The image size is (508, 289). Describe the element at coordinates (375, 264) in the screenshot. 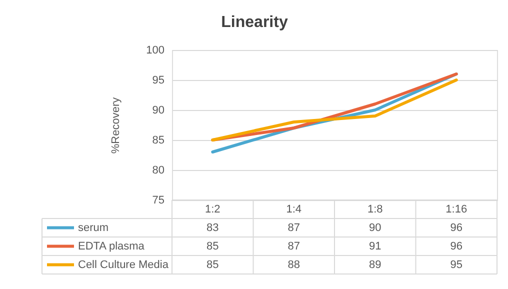

I see `data-label: 89` at that location.